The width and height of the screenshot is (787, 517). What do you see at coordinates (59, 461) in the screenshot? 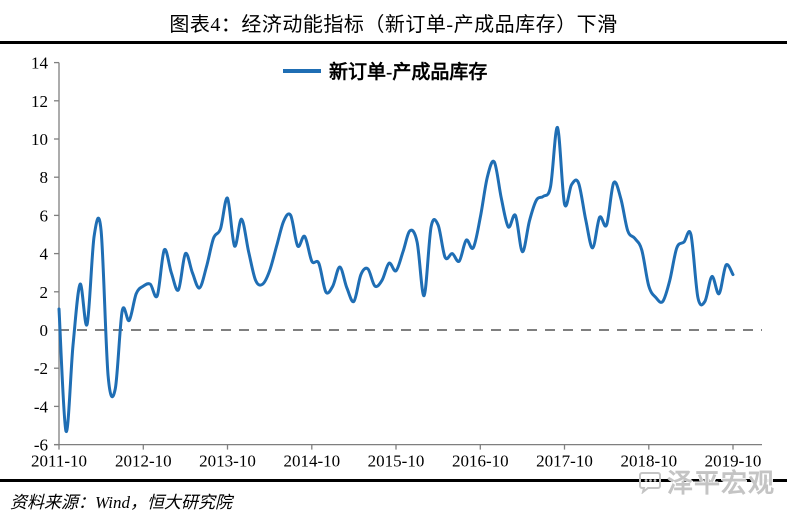
I see `x-tick-label: 2011-10` at bounding box center [59, 461].